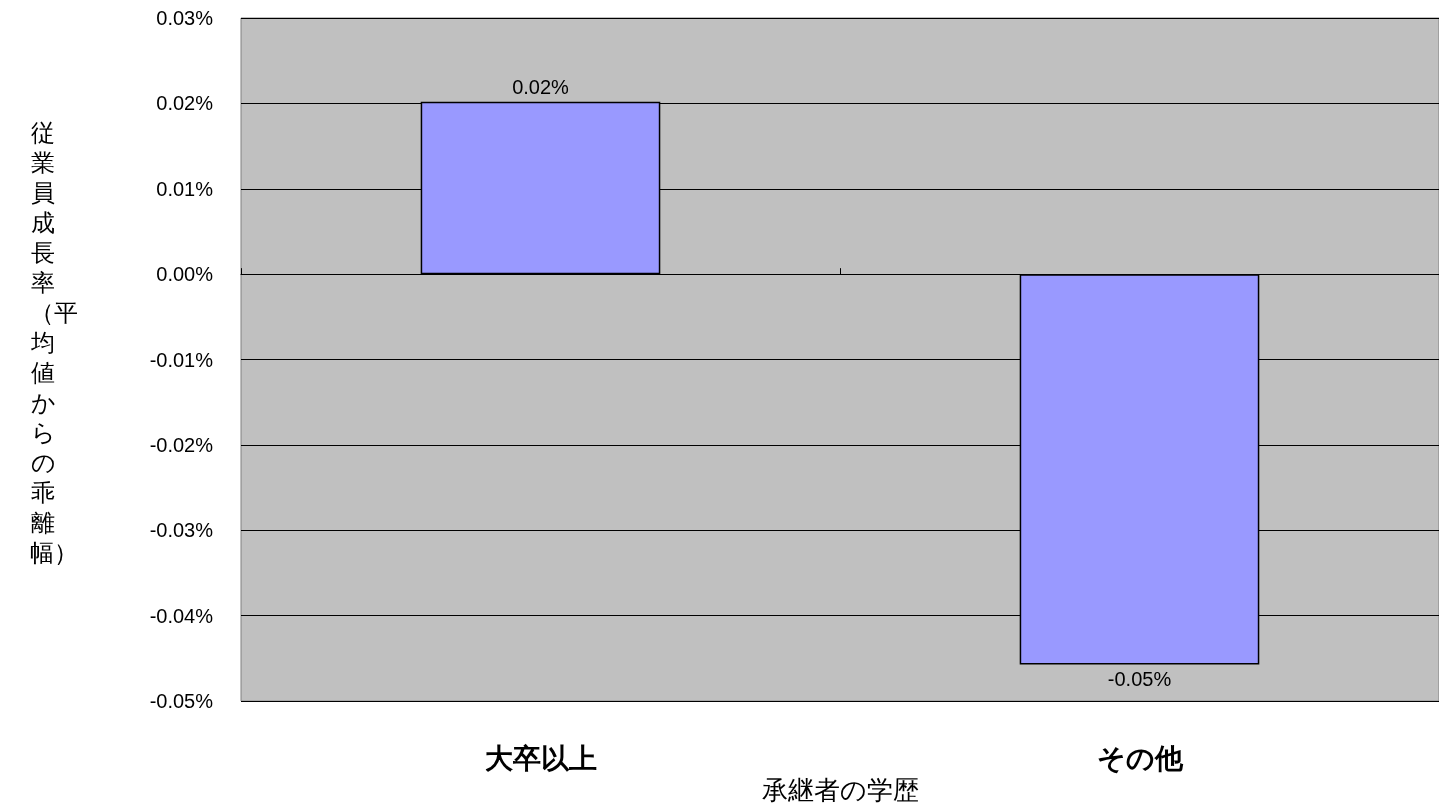 Image resolution: width=1439 pixels, height=808 pixels. I want to click on data-label: 0.02%, so click(541, 86).